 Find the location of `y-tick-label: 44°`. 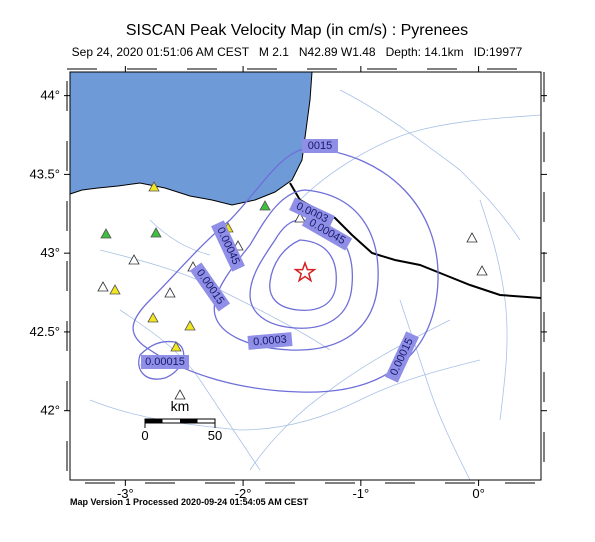

y-tick-label: 44° is located at coordinates (50, 95).